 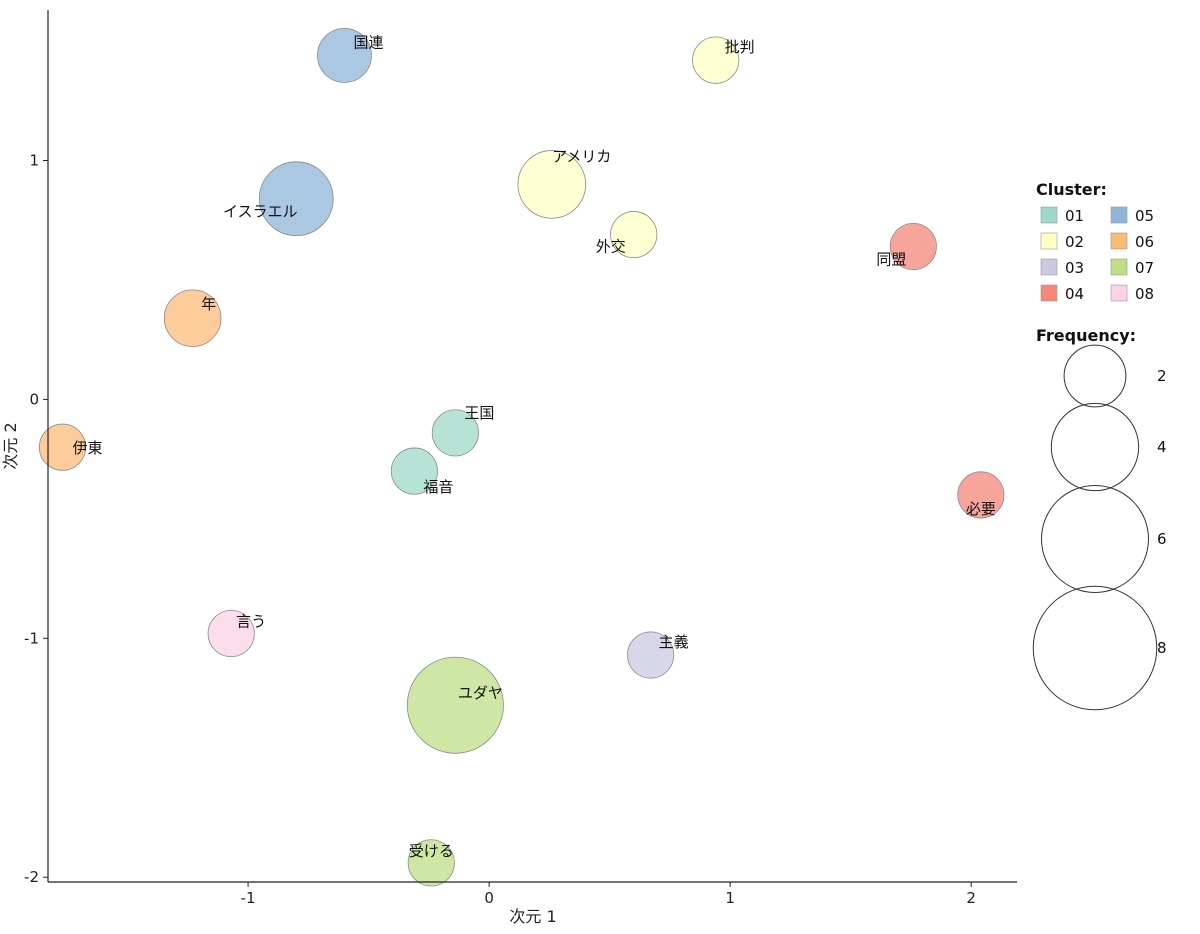 I want to click on point-label-3: アメリカ, so click(x=581, y=156).